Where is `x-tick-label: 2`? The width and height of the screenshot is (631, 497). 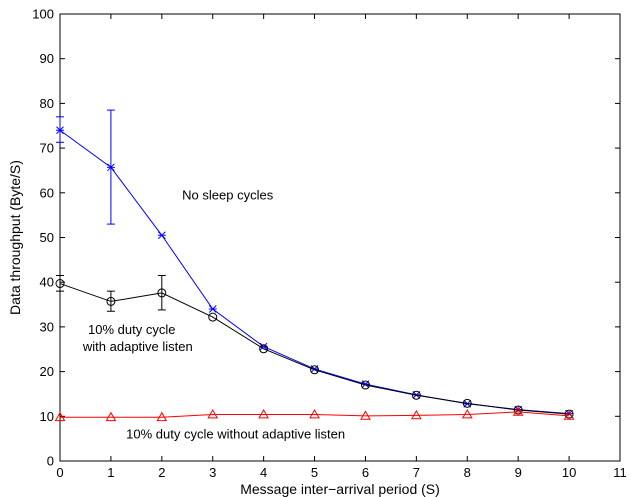 x-tick-label: 2 is located at coordinates (161, 472).